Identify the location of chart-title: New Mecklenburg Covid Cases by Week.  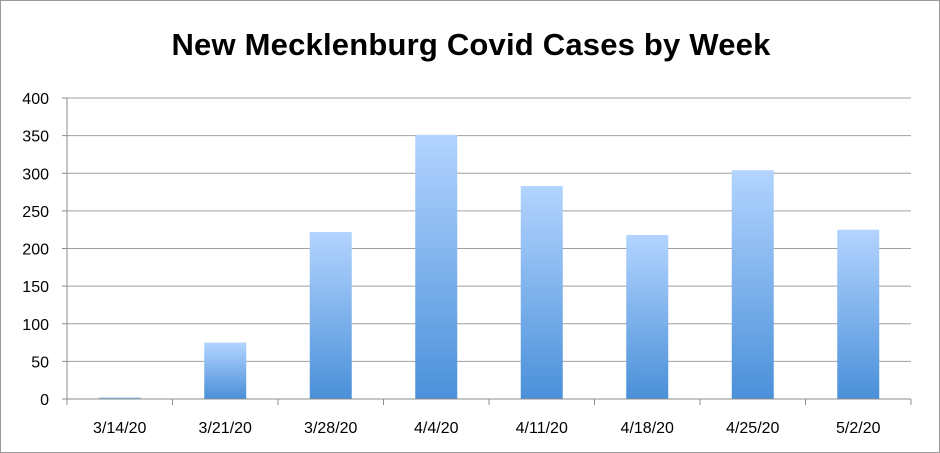
(471, 44).